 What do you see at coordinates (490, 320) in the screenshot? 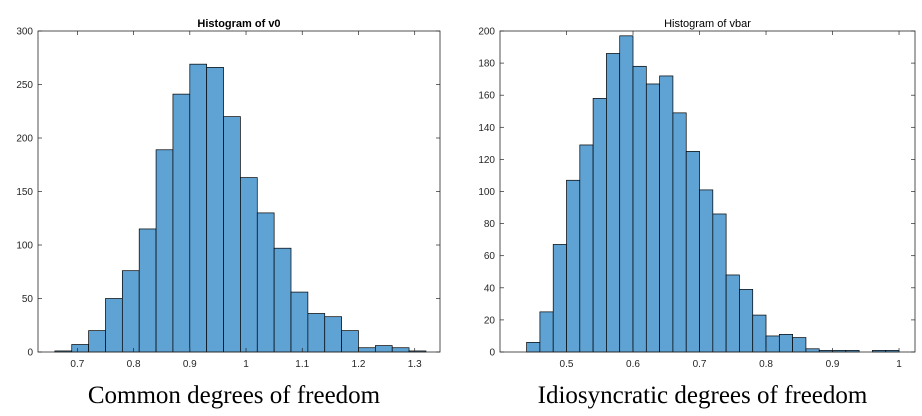
I see `y-tick-label: 20` at bounding box center [490, 320].